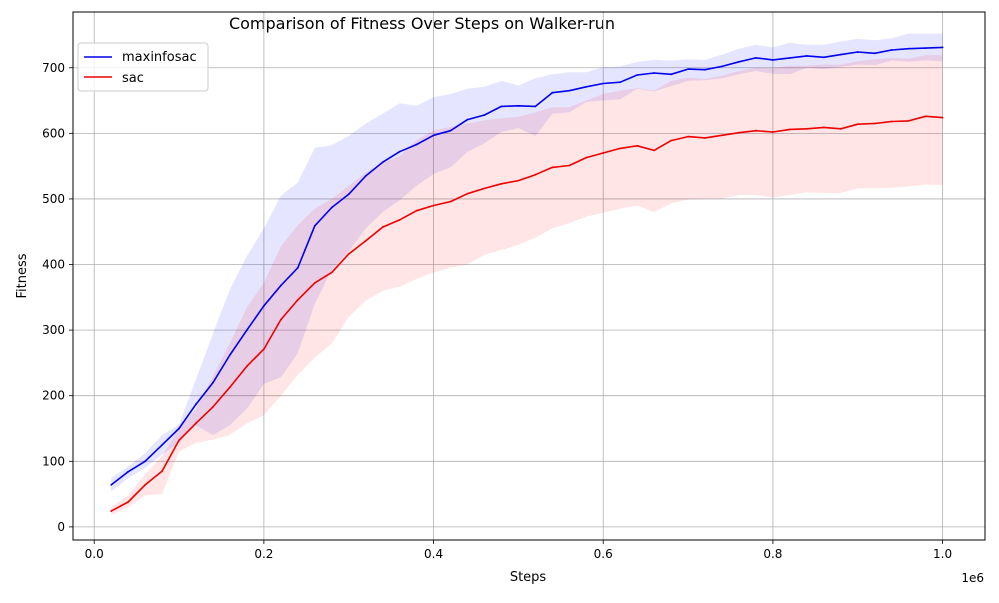 Image resolution: width=999 pixels, height=603 pixels. I want to click on x-tick-label: 0.8, so click(772, 554).